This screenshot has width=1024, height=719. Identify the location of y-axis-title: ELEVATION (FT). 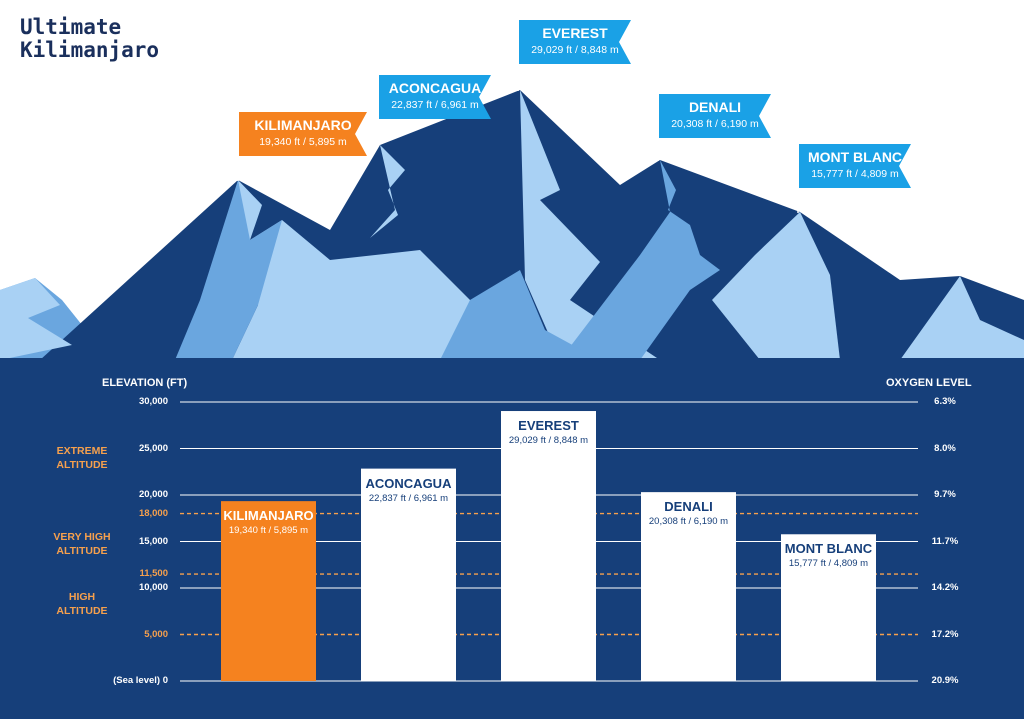
(145, 383).